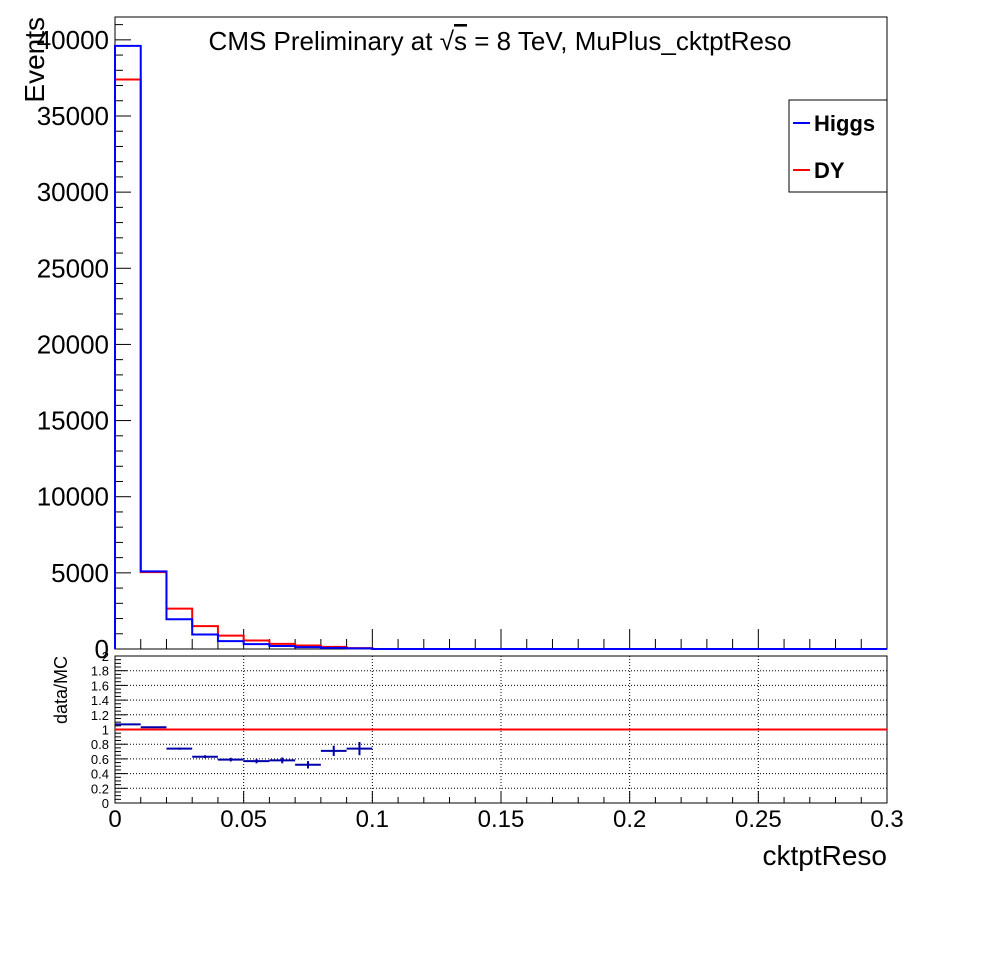  I want to click on y-tick-label: 0, so click(102, 649).